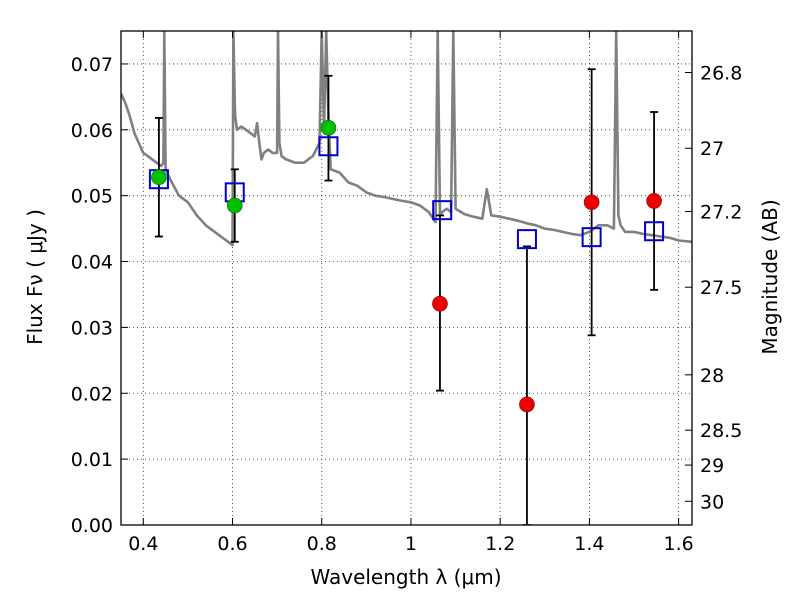  Describe the element at coordinates (92, 131) in the screenshot. I see `y-tick-label: 0.06` at that location.